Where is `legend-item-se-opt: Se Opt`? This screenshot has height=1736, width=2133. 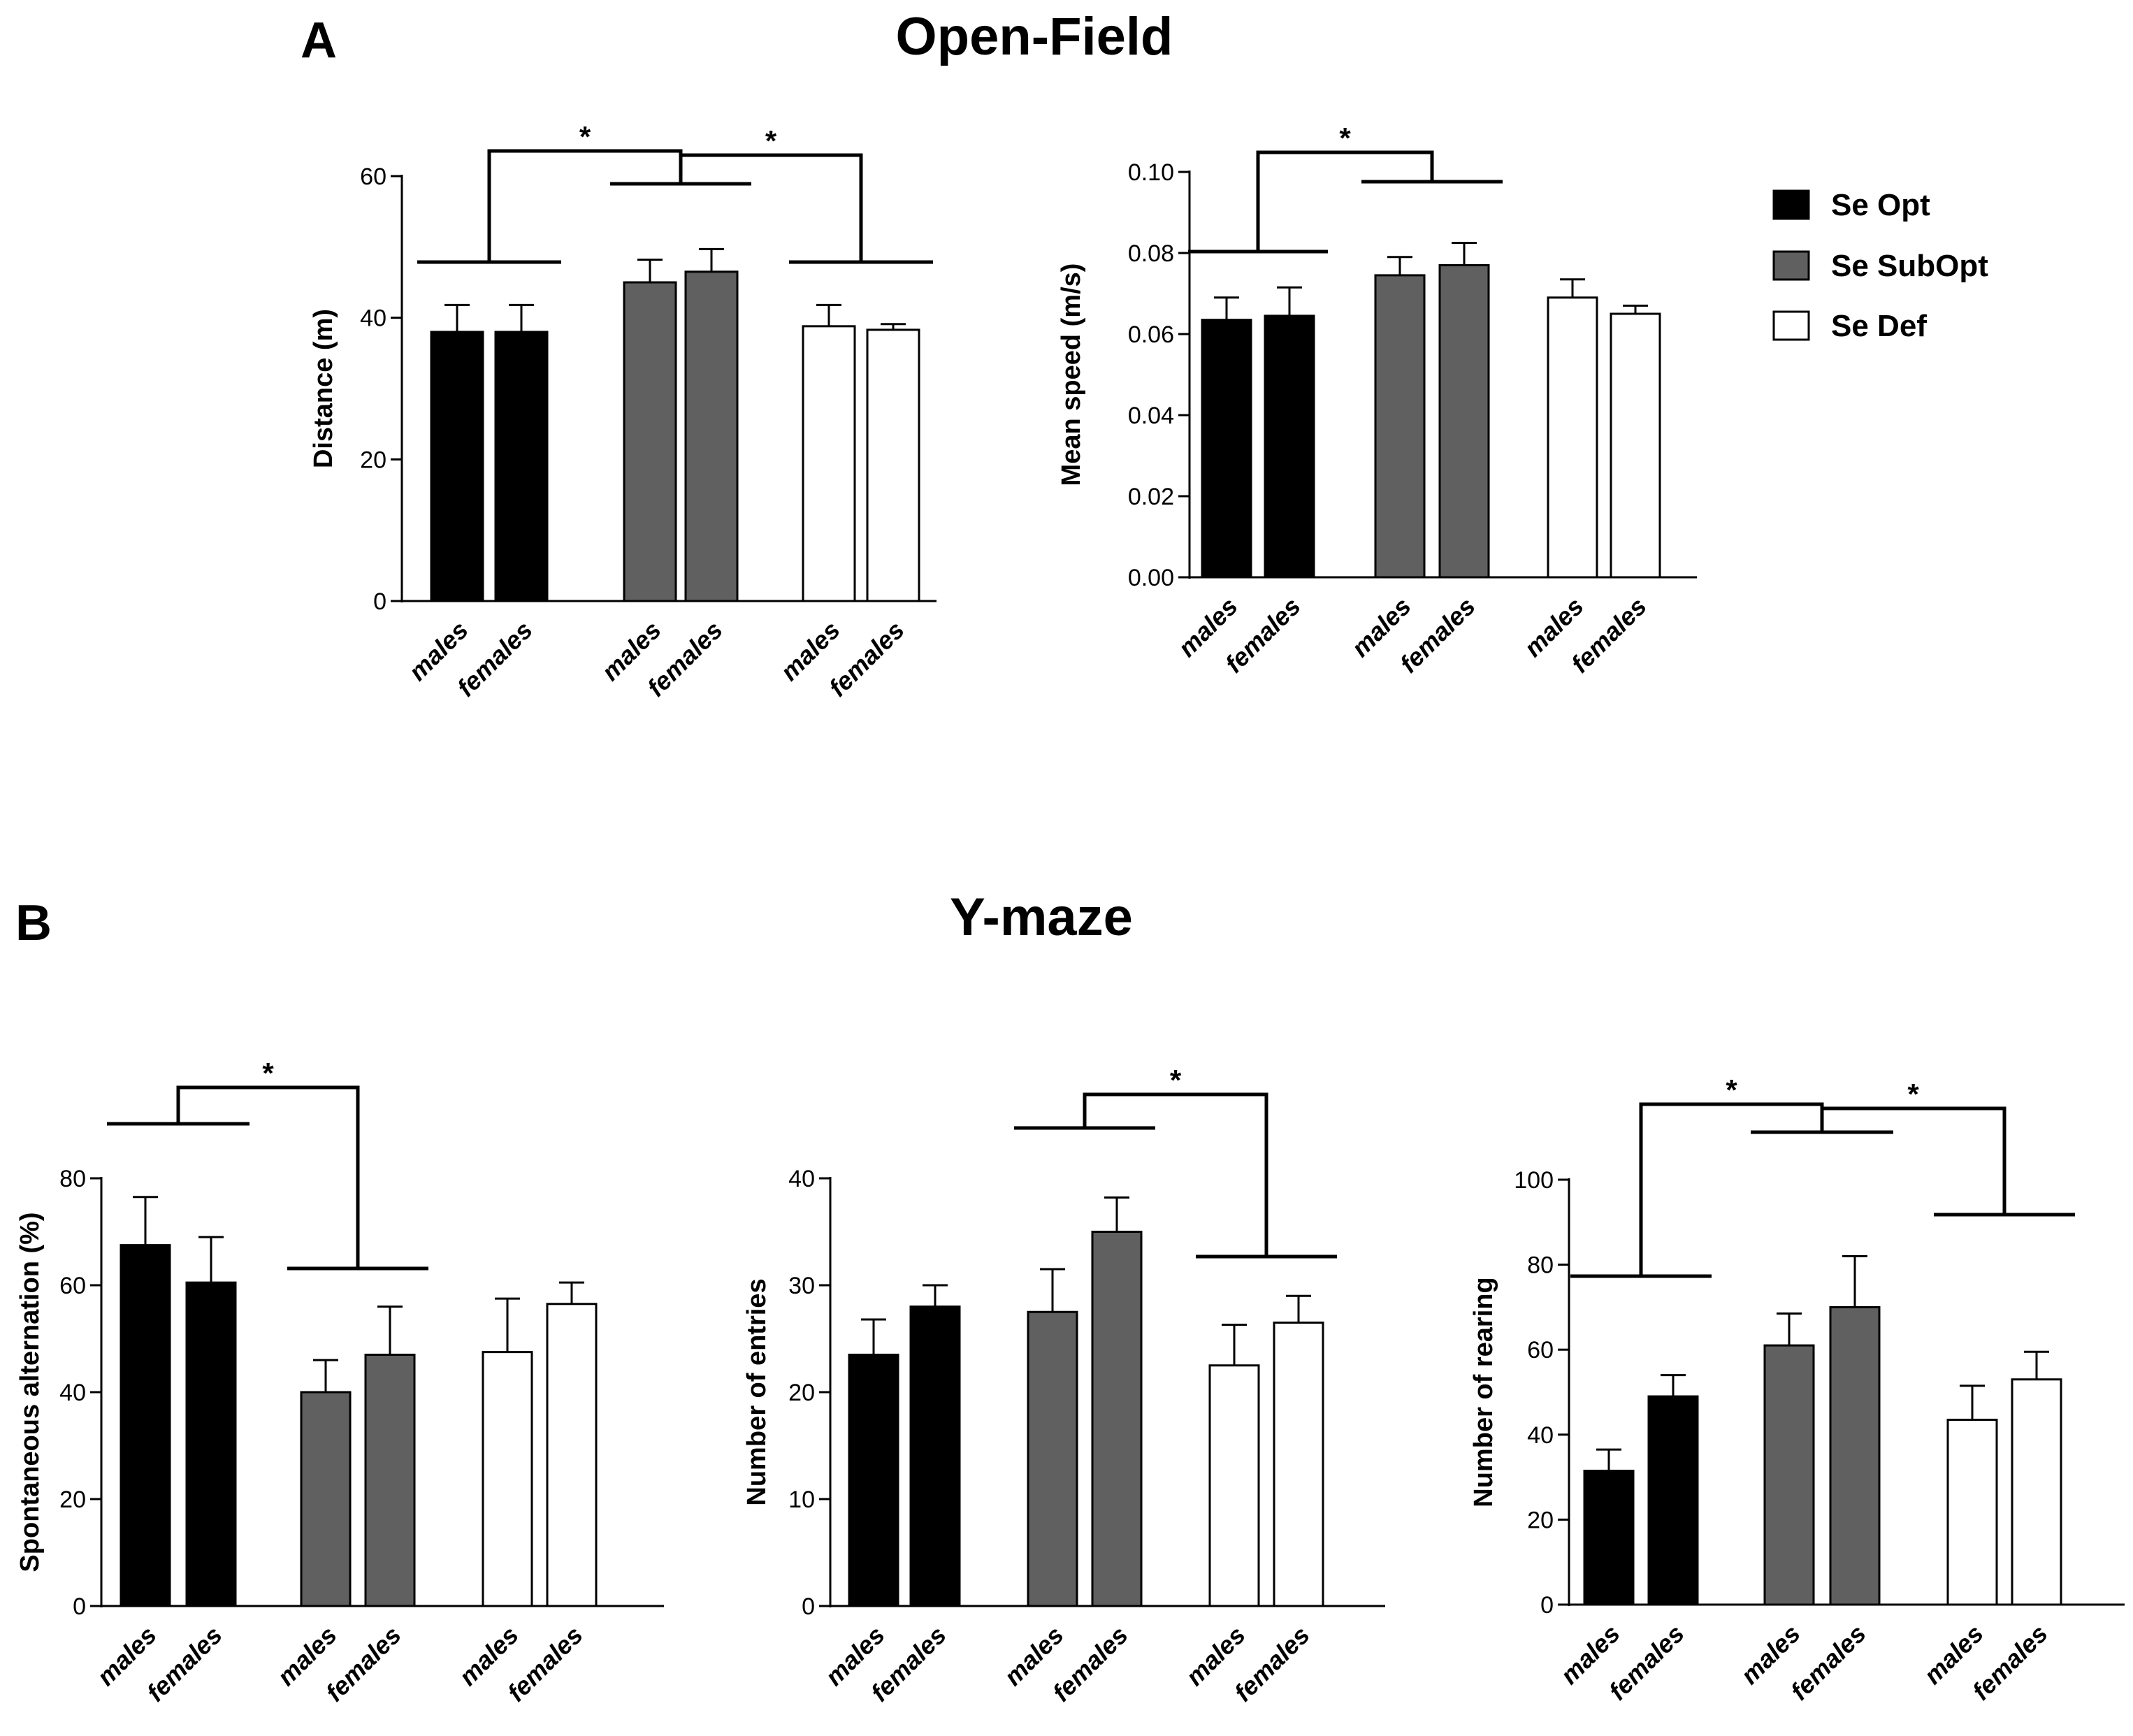
legend-item-se-opt: Se Opt is located at coordinates (1851, 205).